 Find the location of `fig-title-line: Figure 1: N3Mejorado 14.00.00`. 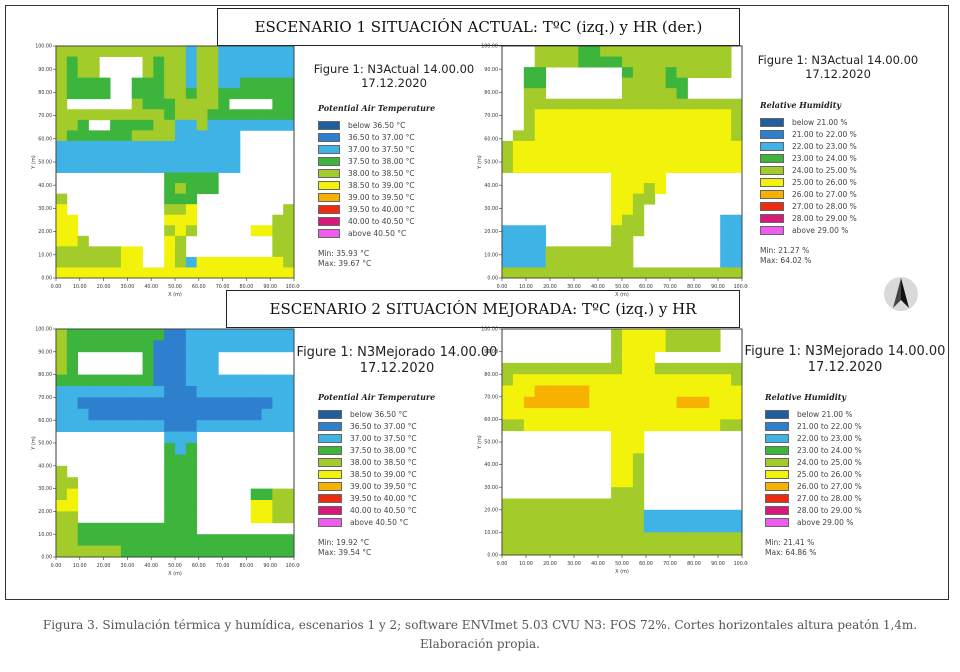

fig-title-line: Figure 1: N3Mejorado 14.00.00 is located at coordinates (845, 351).